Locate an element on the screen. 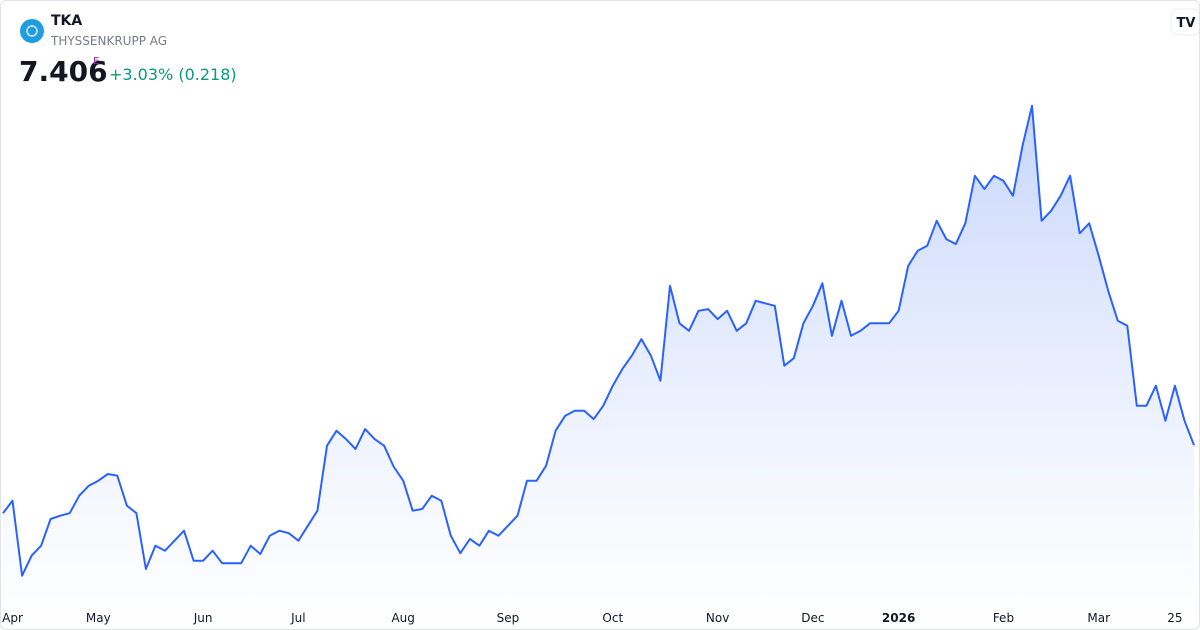  x-tick-label: May is located at coordinates (98, 618).